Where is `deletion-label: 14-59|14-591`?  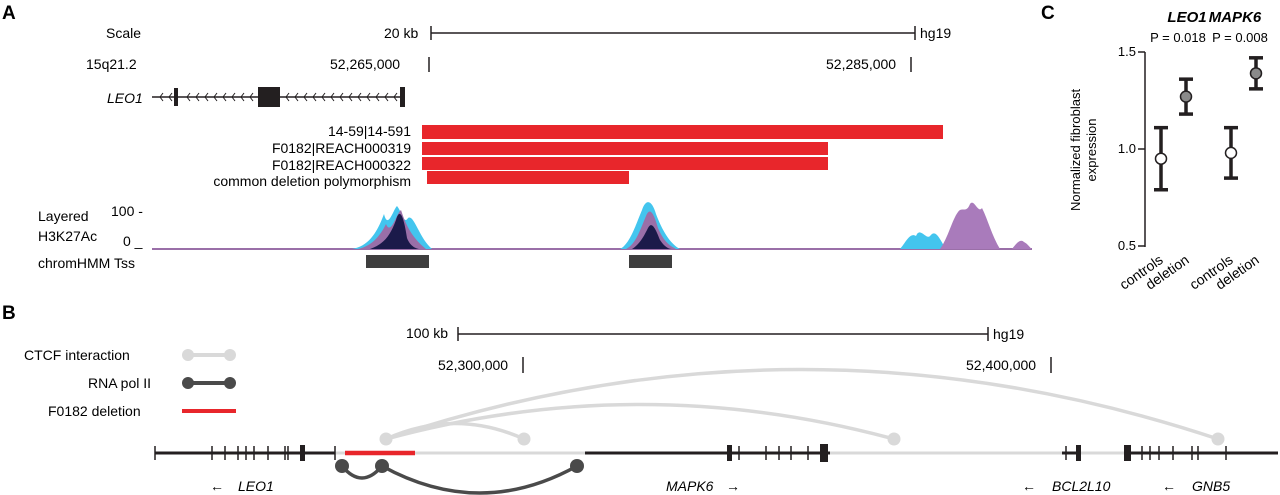 deletion-label: 14-59|14-591 is located at coordinates (369, 131).